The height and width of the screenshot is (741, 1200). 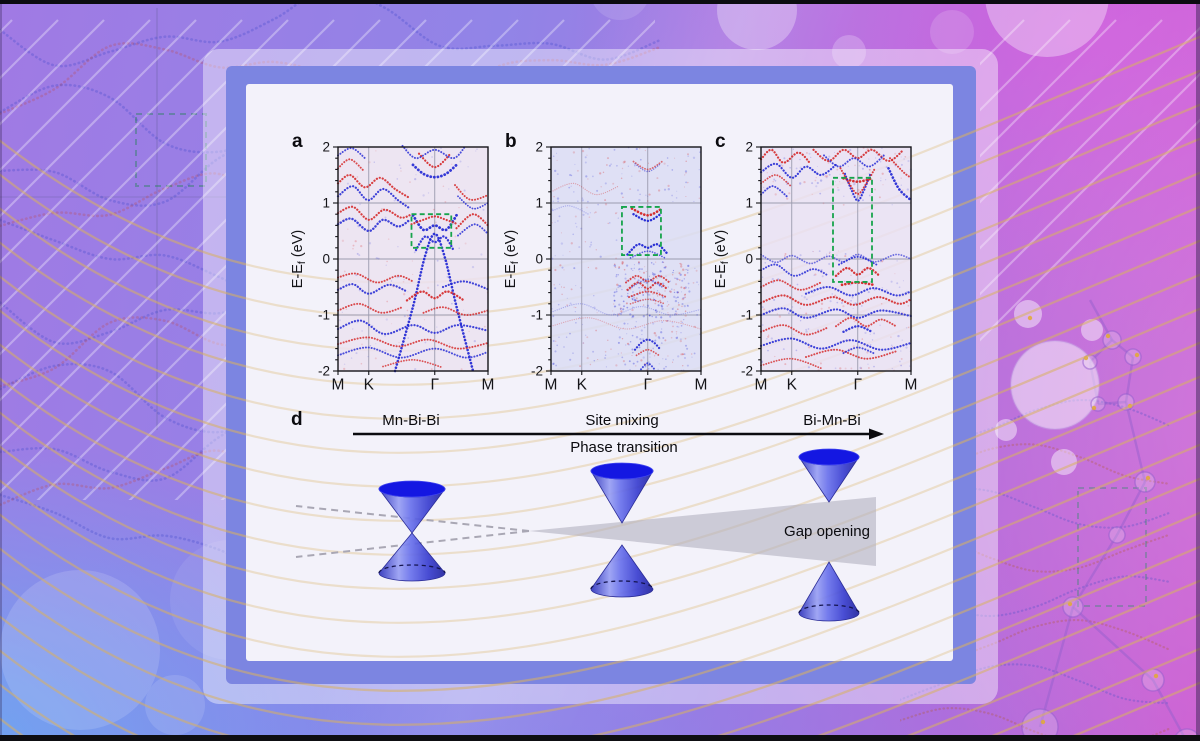 I want to click on dirac-cone-pair-small-gap, so click(x=622, y=530).